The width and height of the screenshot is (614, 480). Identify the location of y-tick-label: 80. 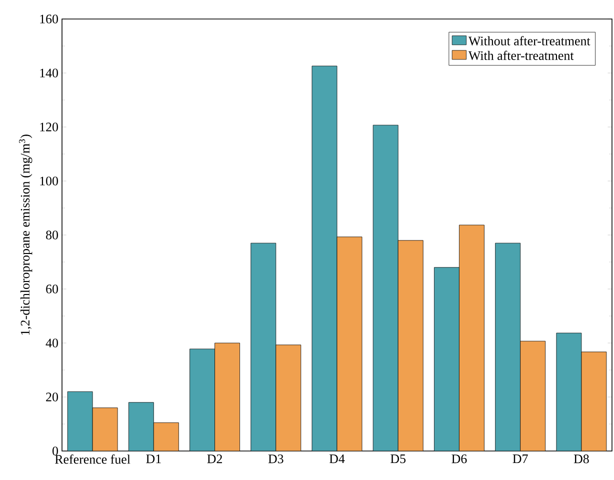
(52, 235).